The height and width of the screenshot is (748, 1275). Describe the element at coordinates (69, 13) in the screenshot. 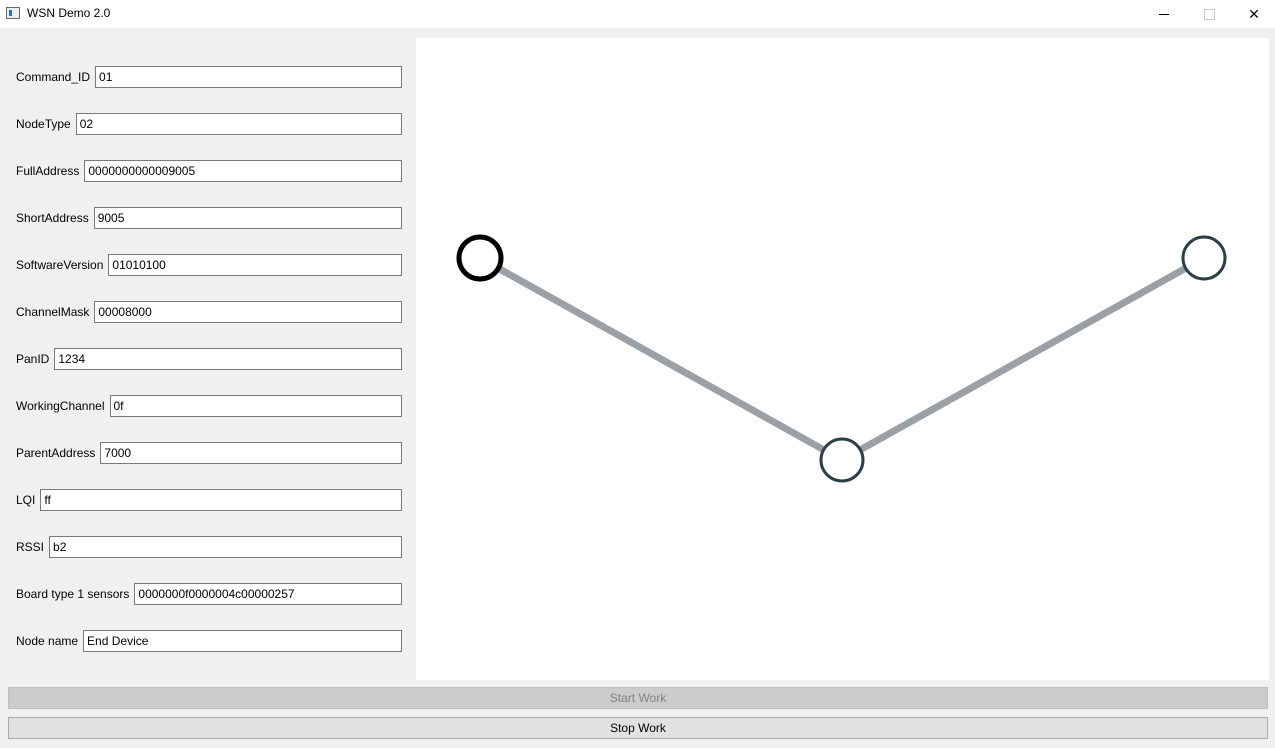

I see `window-title: WSN Demo 2.0` at that location.